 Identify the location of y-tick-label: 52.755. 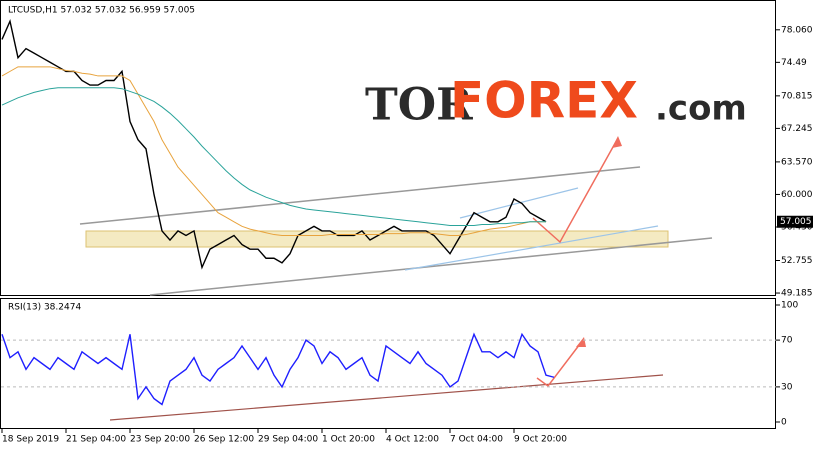
(797, 261).